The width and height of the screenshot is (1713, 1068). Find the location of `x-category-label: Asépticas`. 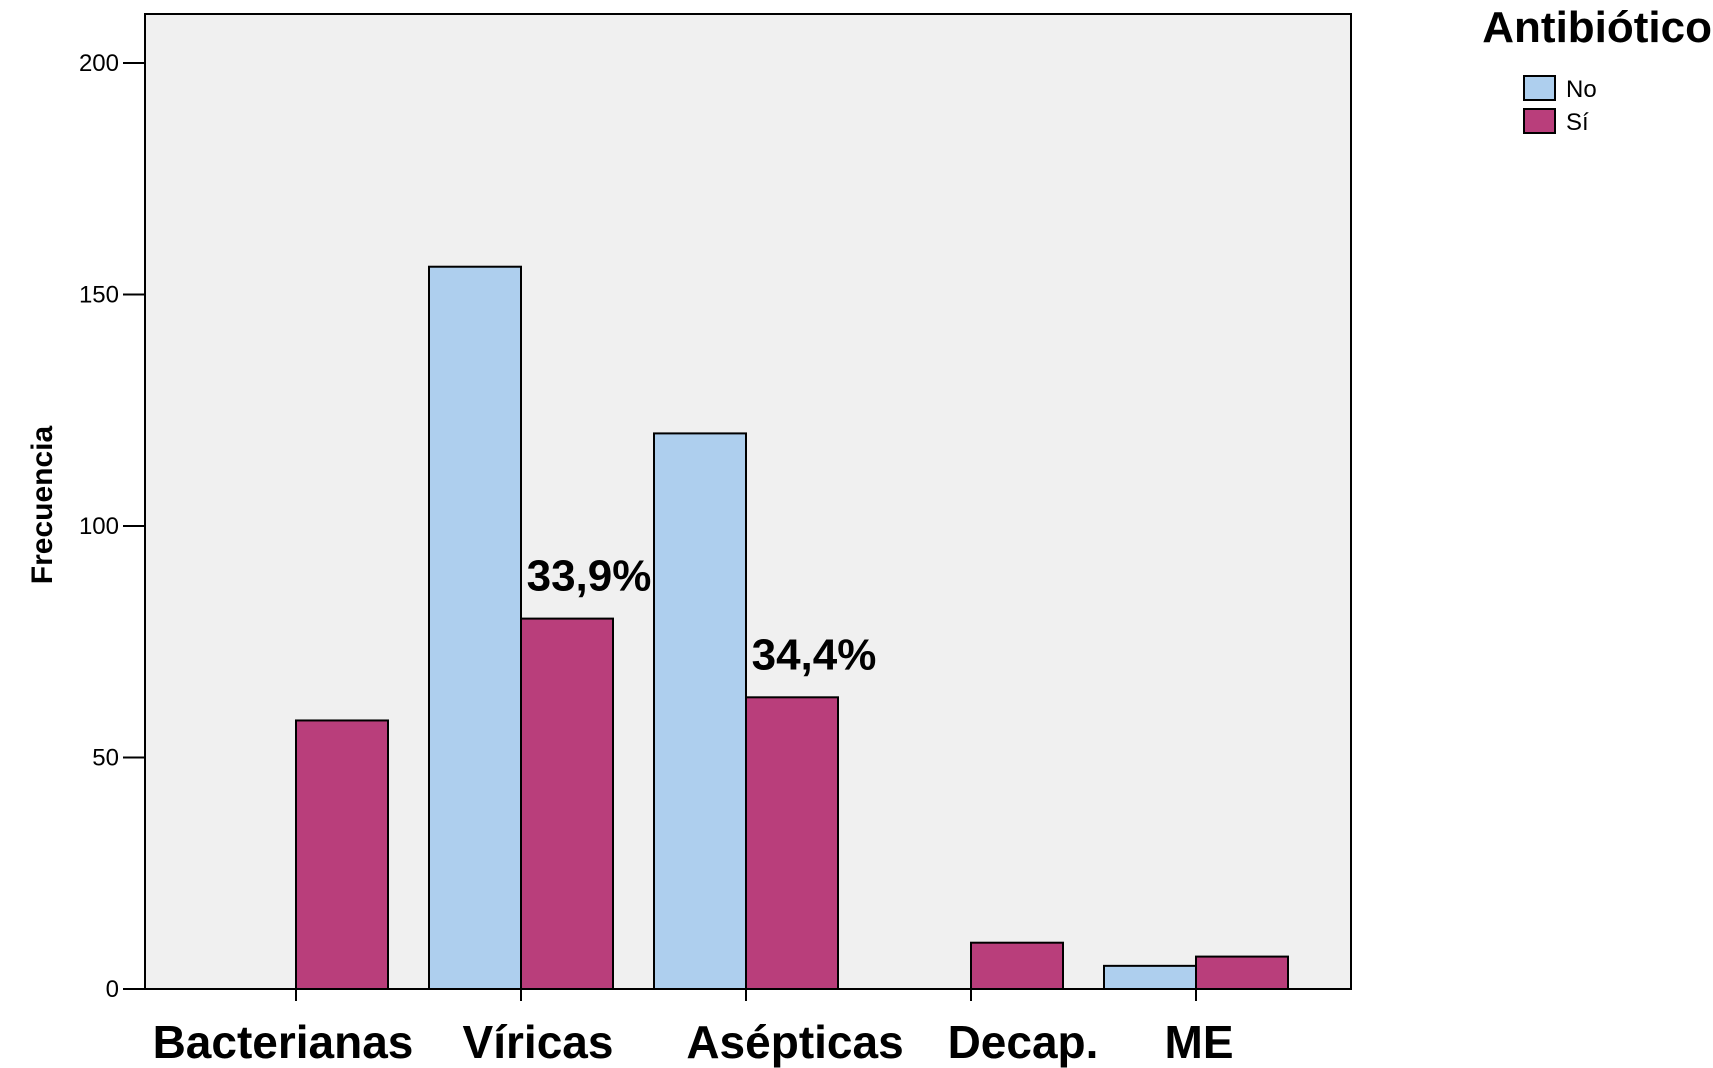

x-category-label: Asépticas is located at coordinates (794, 1042).